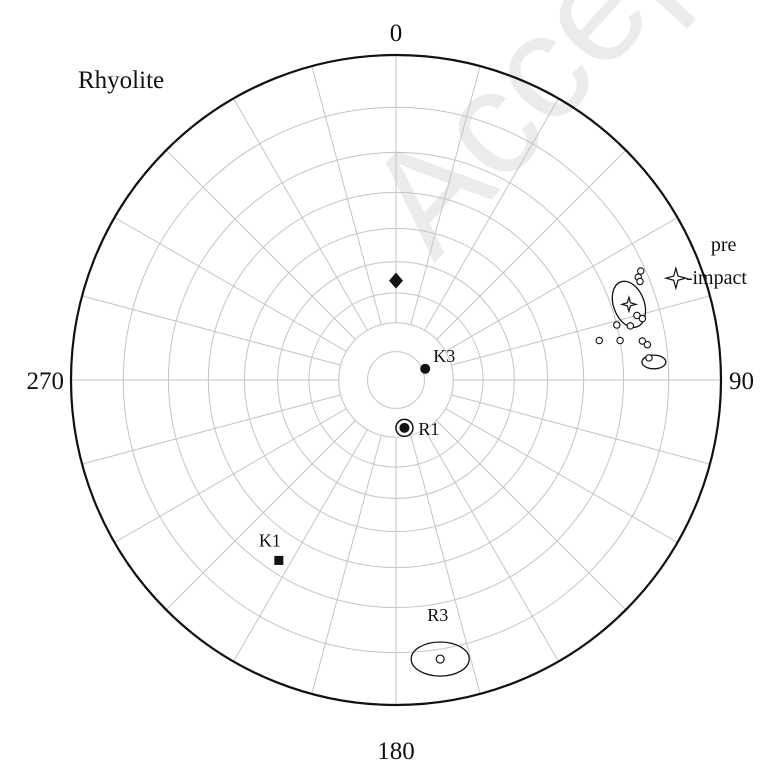  I want to click on data-point-diamond, so click(396, 280).